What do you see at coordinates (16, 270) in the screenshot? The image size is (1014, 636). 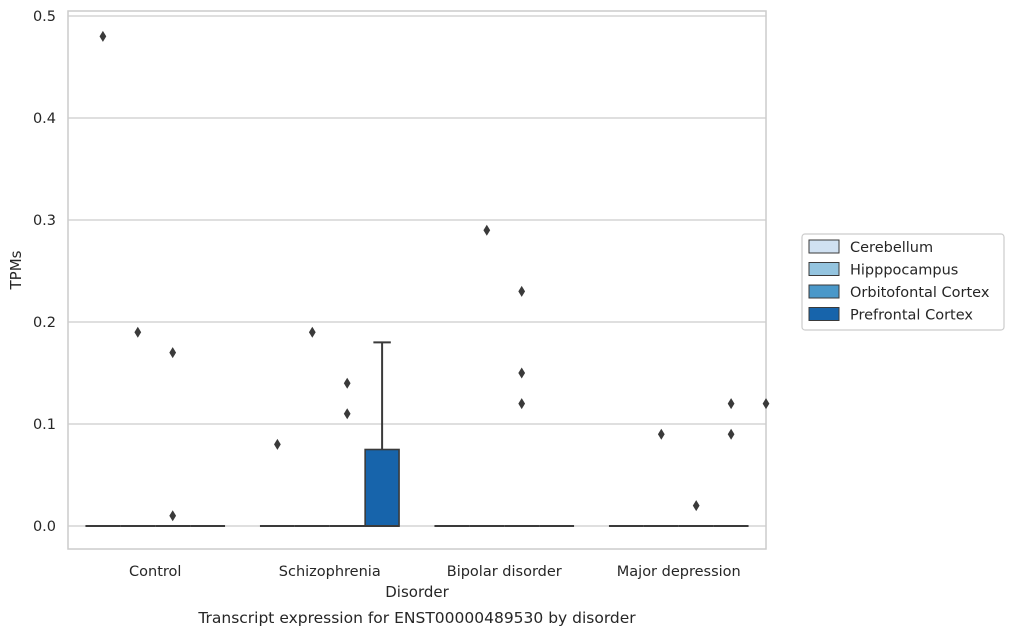 I see `y-axis-title: TPMs` at bounding box center [16, 270].